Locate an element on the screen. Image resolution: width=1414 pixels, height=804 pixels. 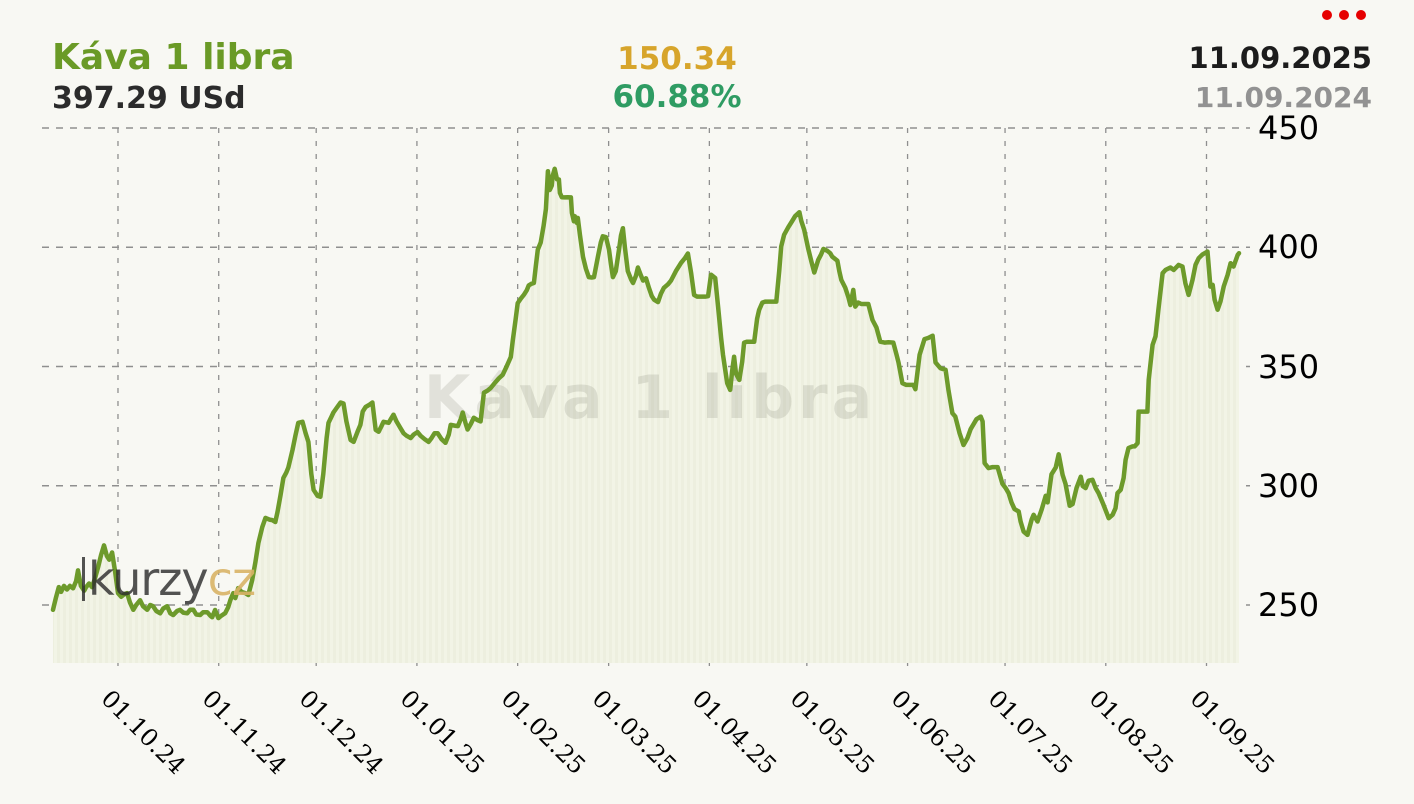
logo-text: kurzy is located at coordinates (148, 579).